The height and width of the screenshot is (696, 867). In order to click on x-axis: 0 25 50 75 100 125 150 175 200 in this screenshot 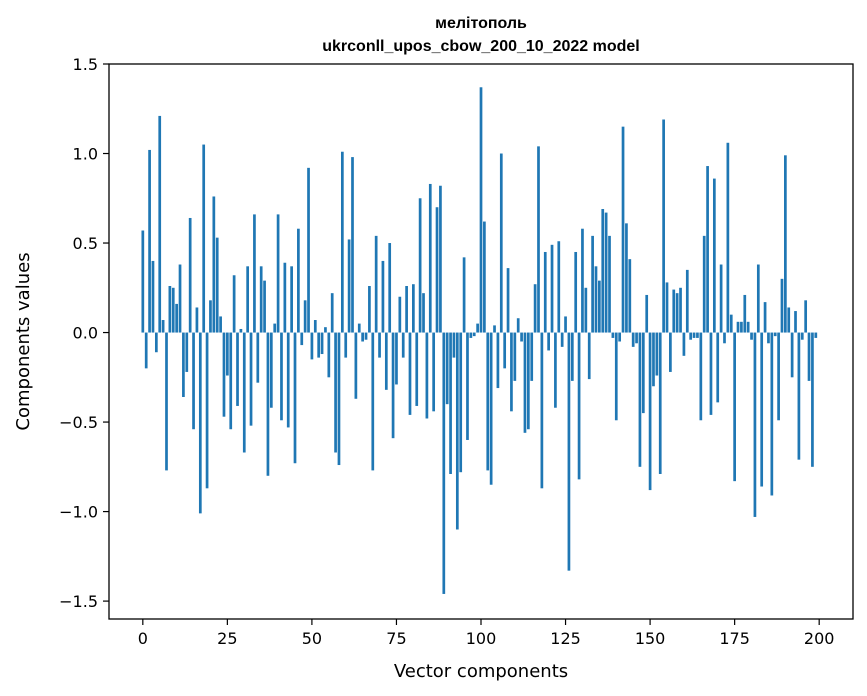, I will do `click(486, 633)`.